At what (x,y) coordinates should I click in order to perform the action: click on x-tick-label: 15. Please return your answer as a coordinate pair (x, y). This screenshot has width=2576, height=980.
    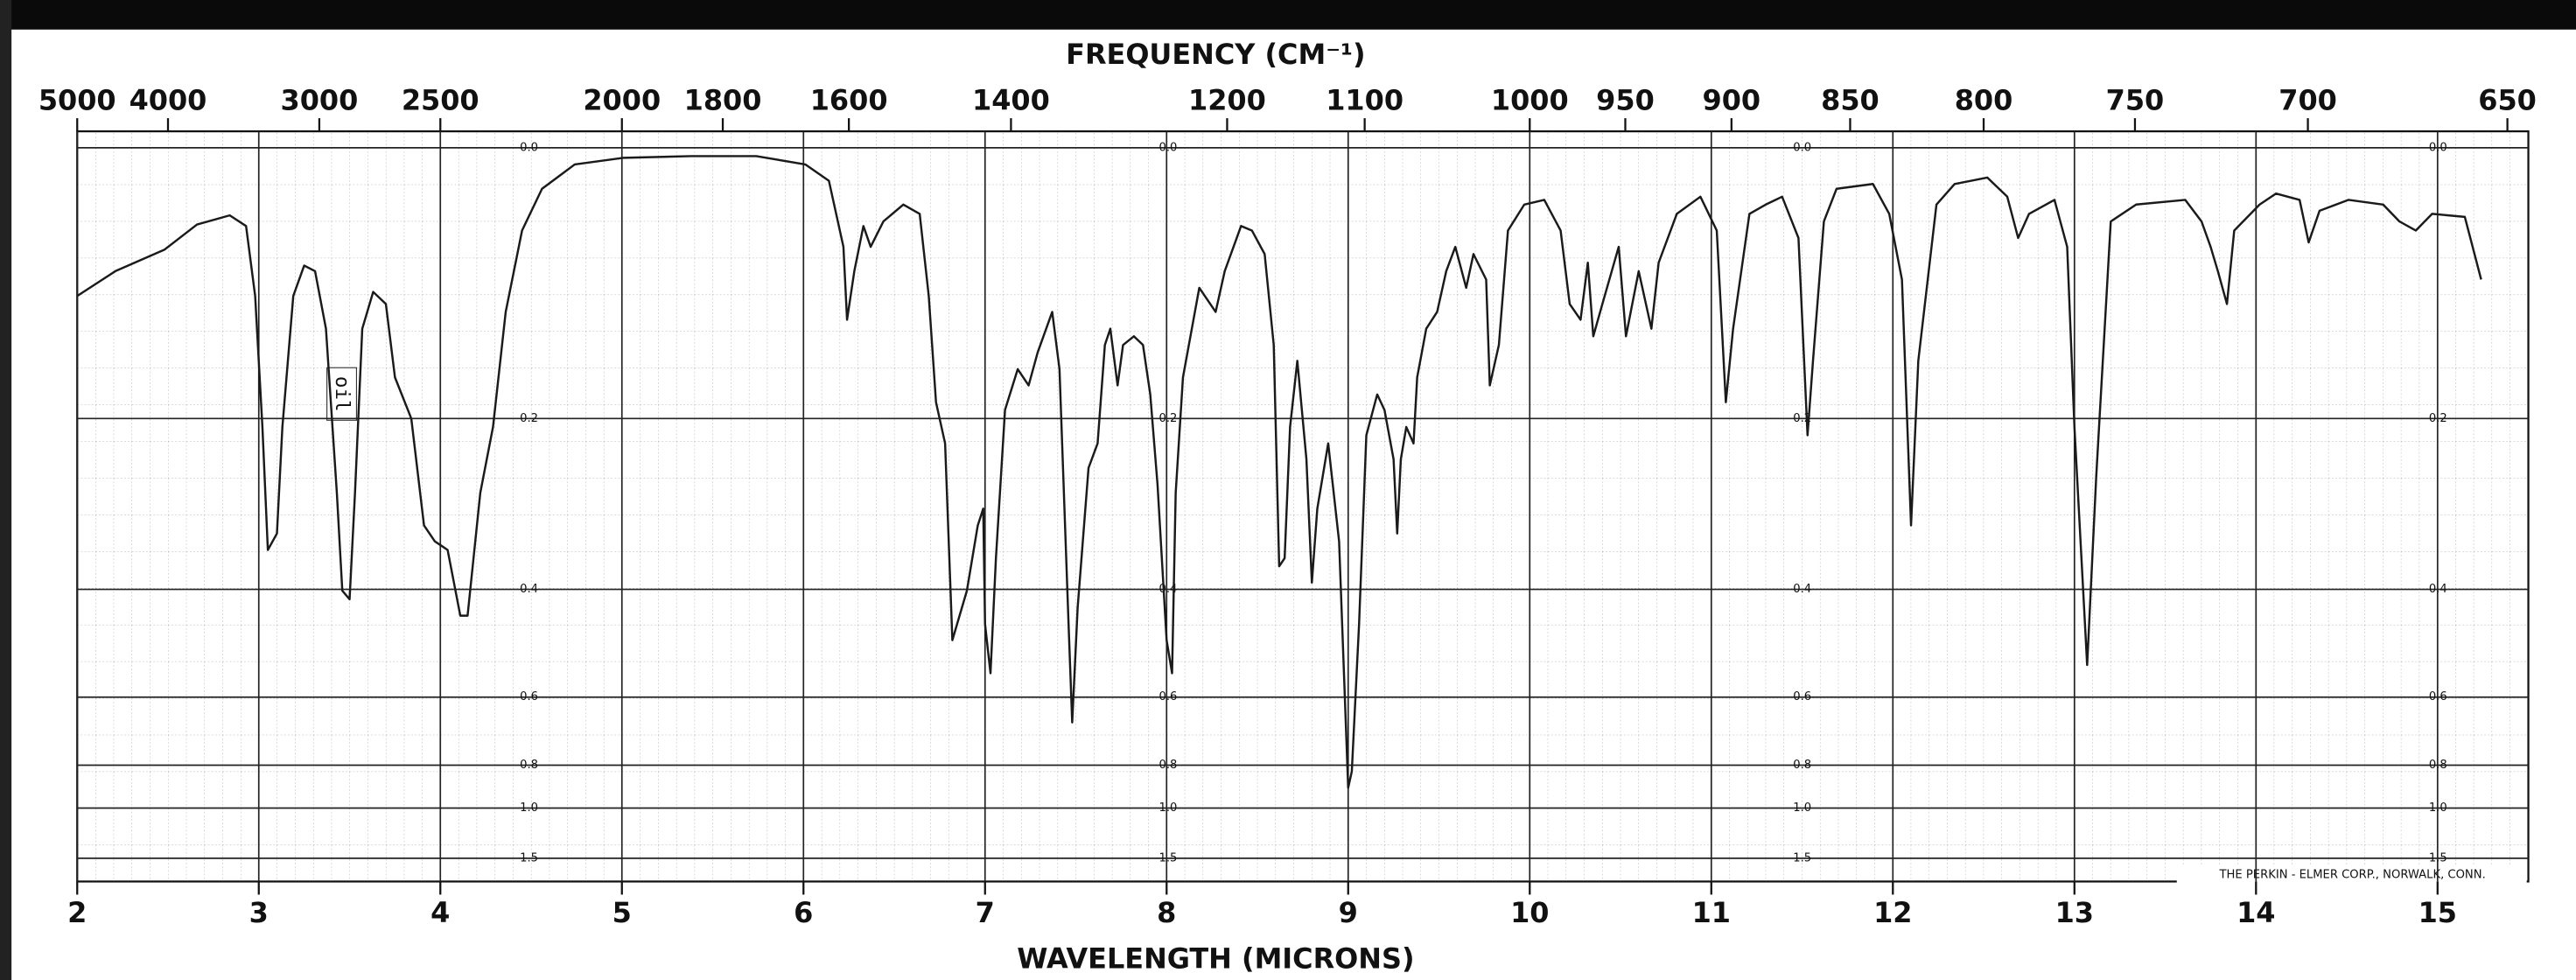
    Looking at the image, I should click on (2437, 912).